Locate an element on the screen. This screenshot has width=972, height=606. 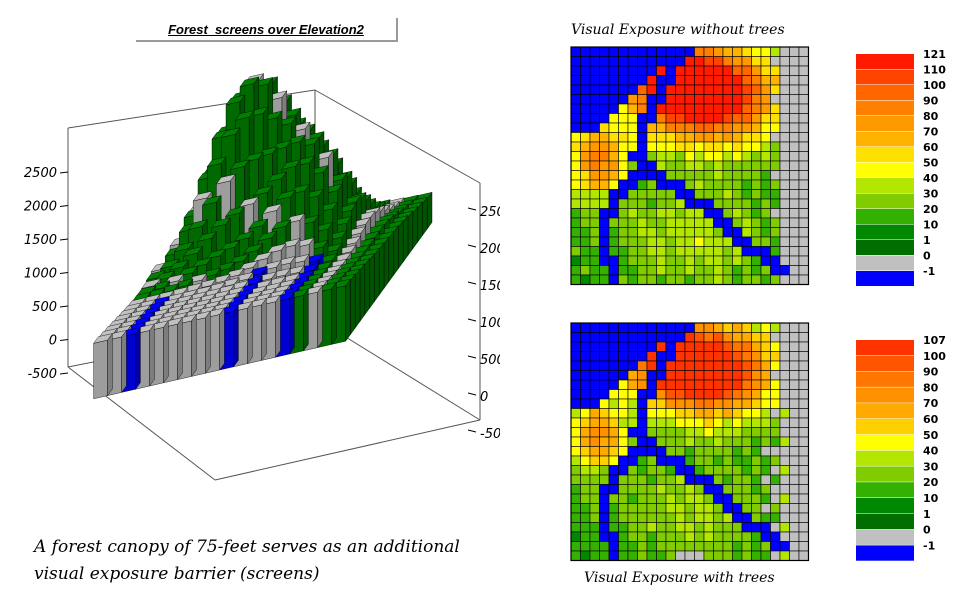
terrain-block-side is located at coordinates (415, 227).